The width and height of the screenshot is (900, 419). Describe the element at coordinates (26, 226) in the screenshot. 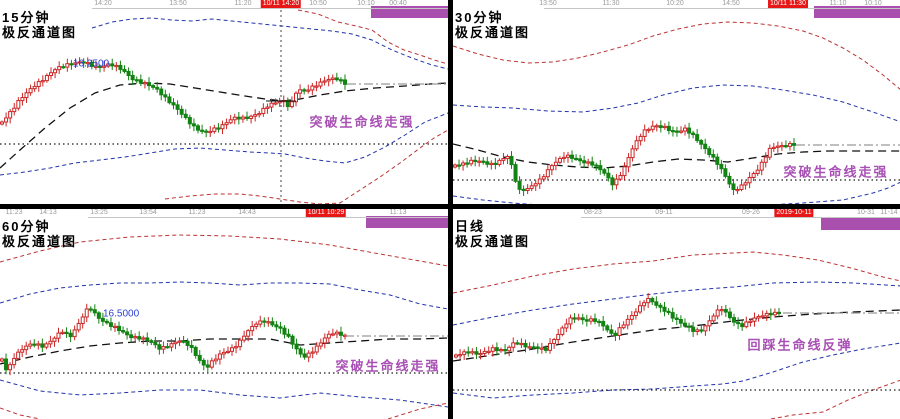

I see `panel-title: 60分钟` at that location.